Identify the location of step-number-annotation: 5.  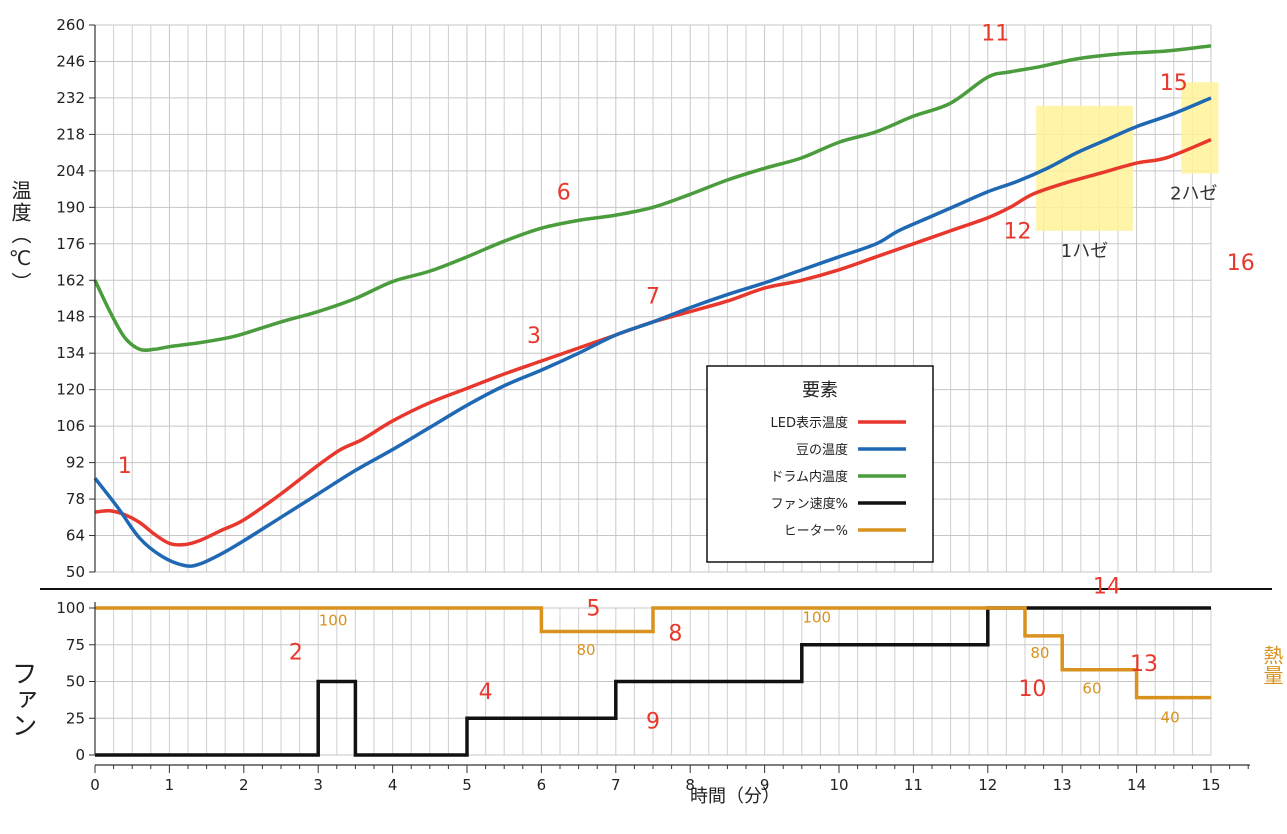
(593, 608).